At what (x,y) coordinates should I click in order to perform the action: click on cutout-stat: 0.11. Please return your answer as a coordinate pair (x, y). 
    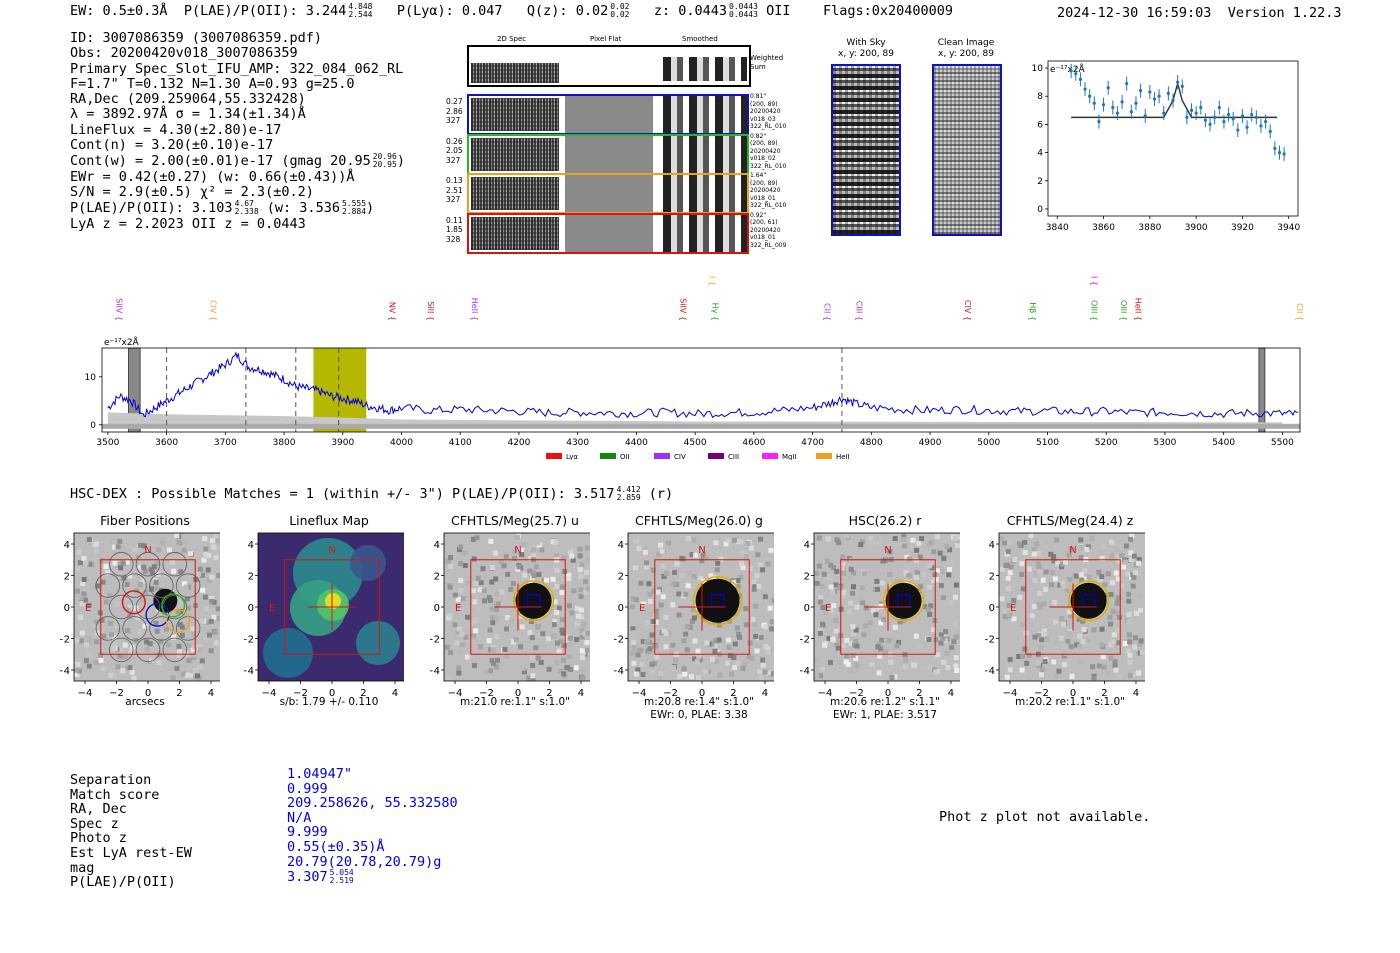
    Looking at the image, I should click on (454, 220).